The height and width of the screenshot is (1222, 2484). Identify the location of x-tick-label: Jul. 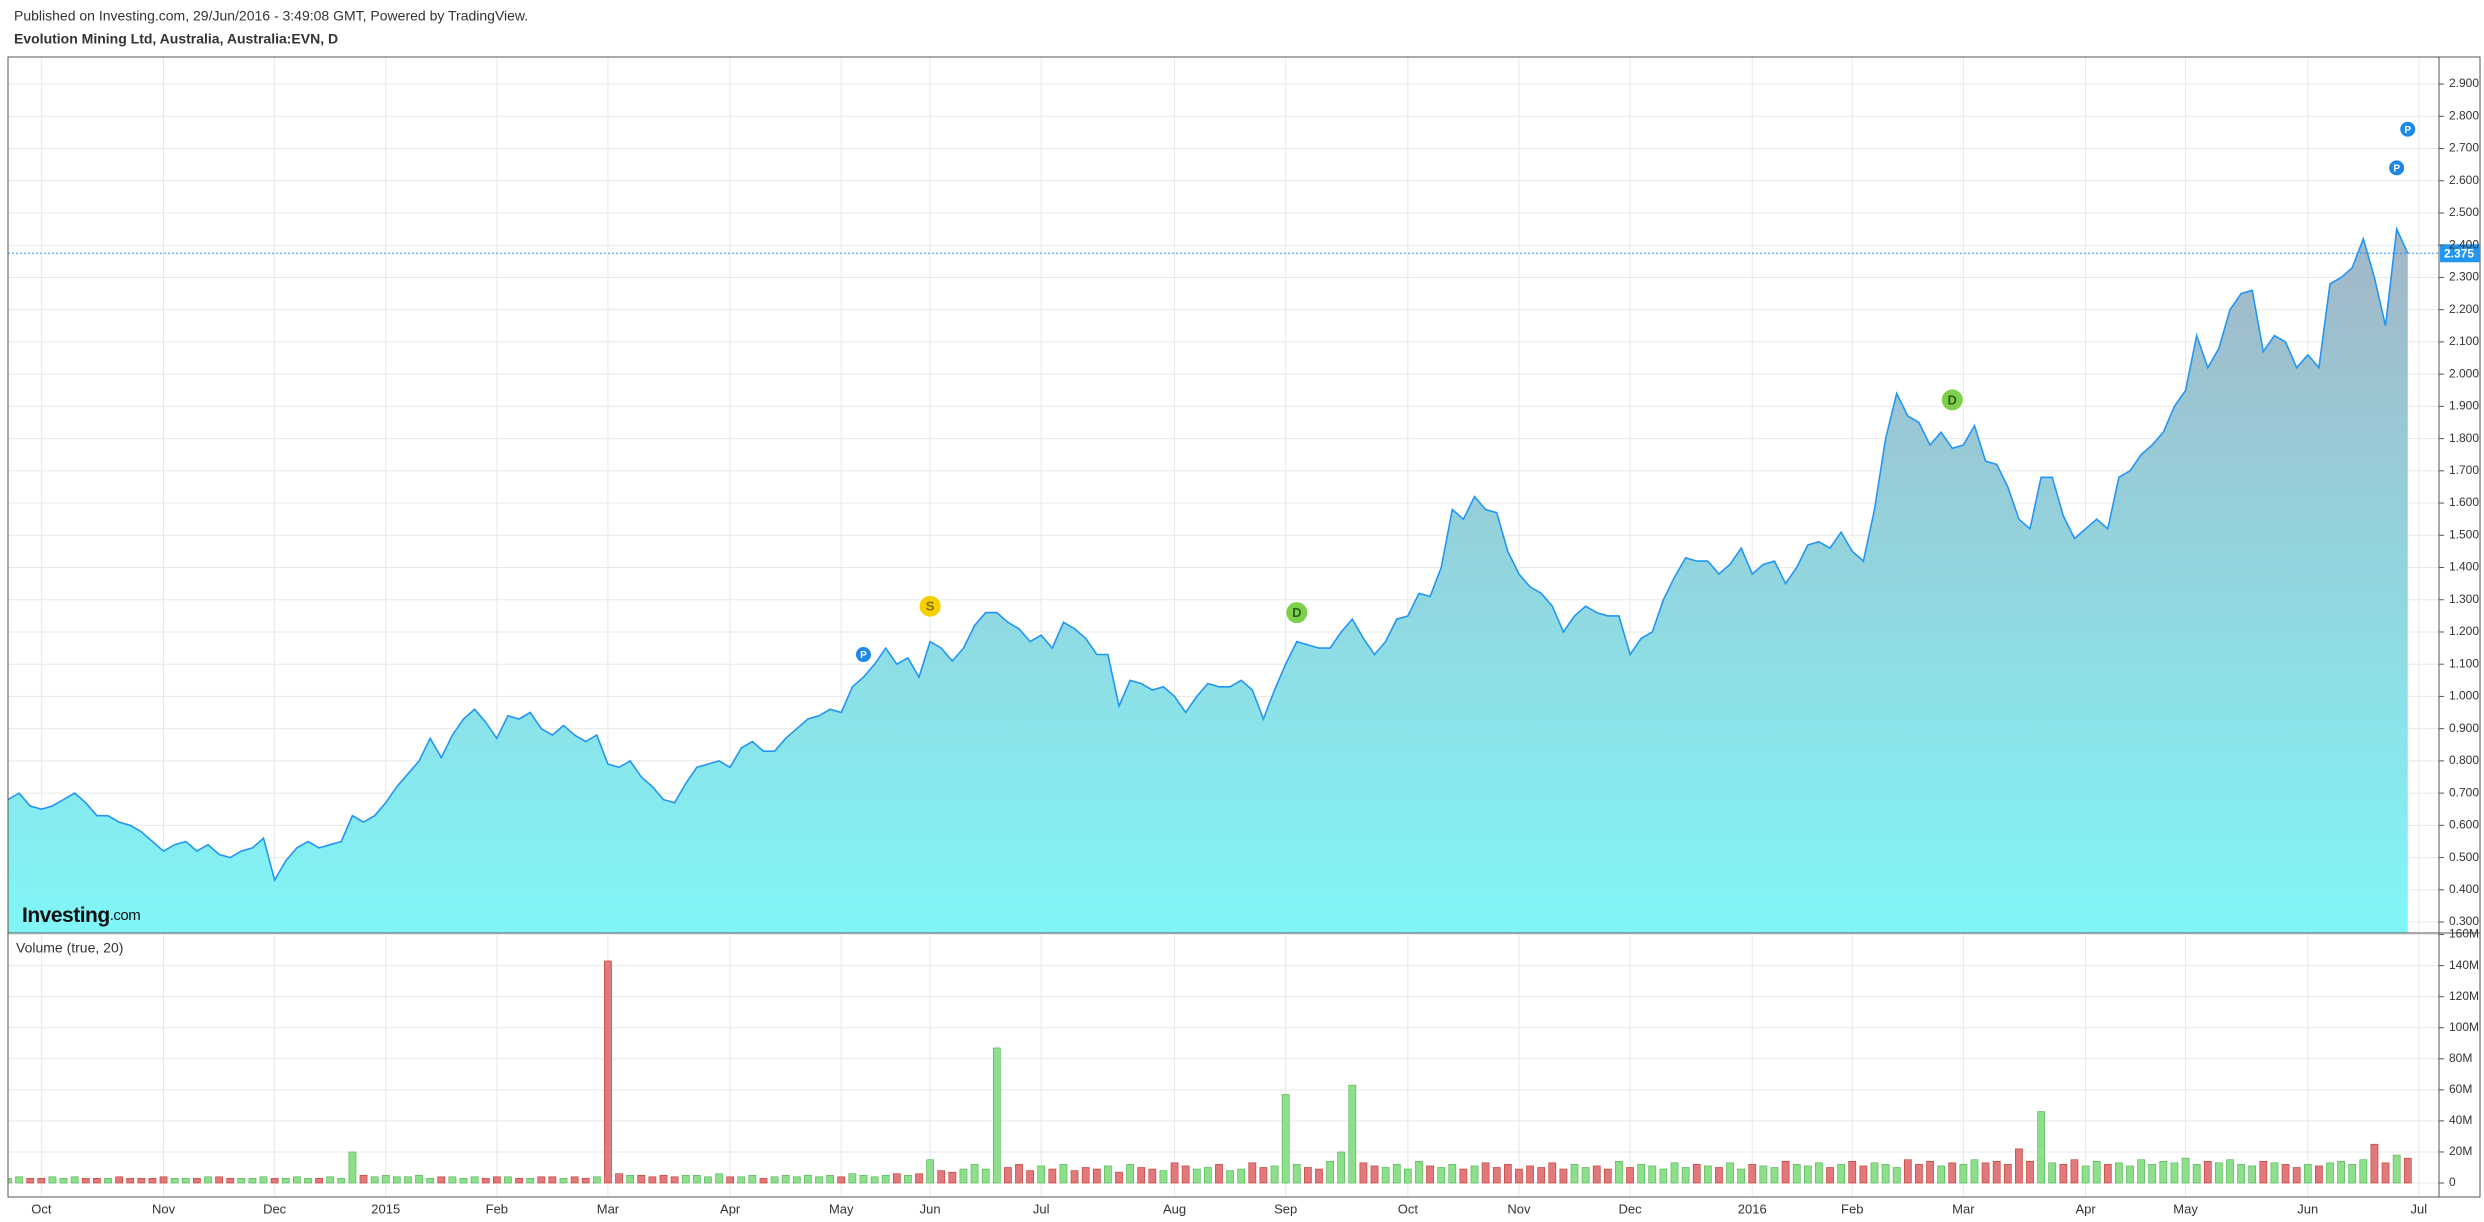
(2419, 1208).